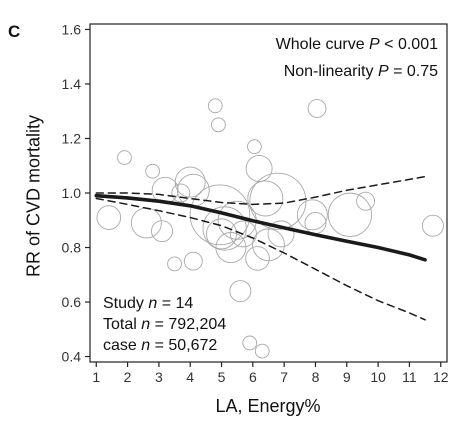  Describe the element at coordinates (146, 345) in the screenshot. I see `case-n-symbol: n` at that location.